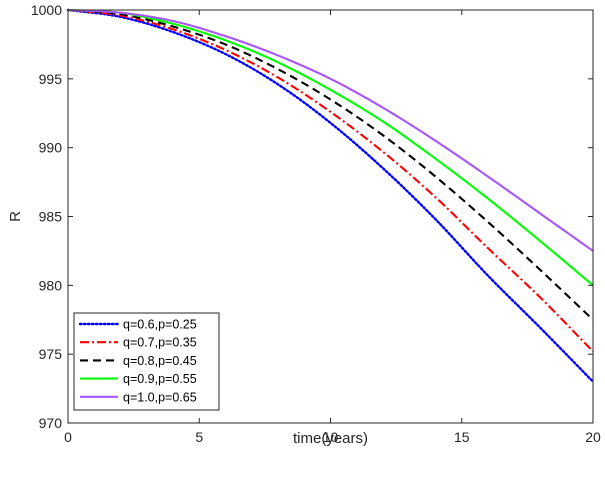  I want to click on legend-label-3: q=0.8,p=0.45, so click(160, 361).